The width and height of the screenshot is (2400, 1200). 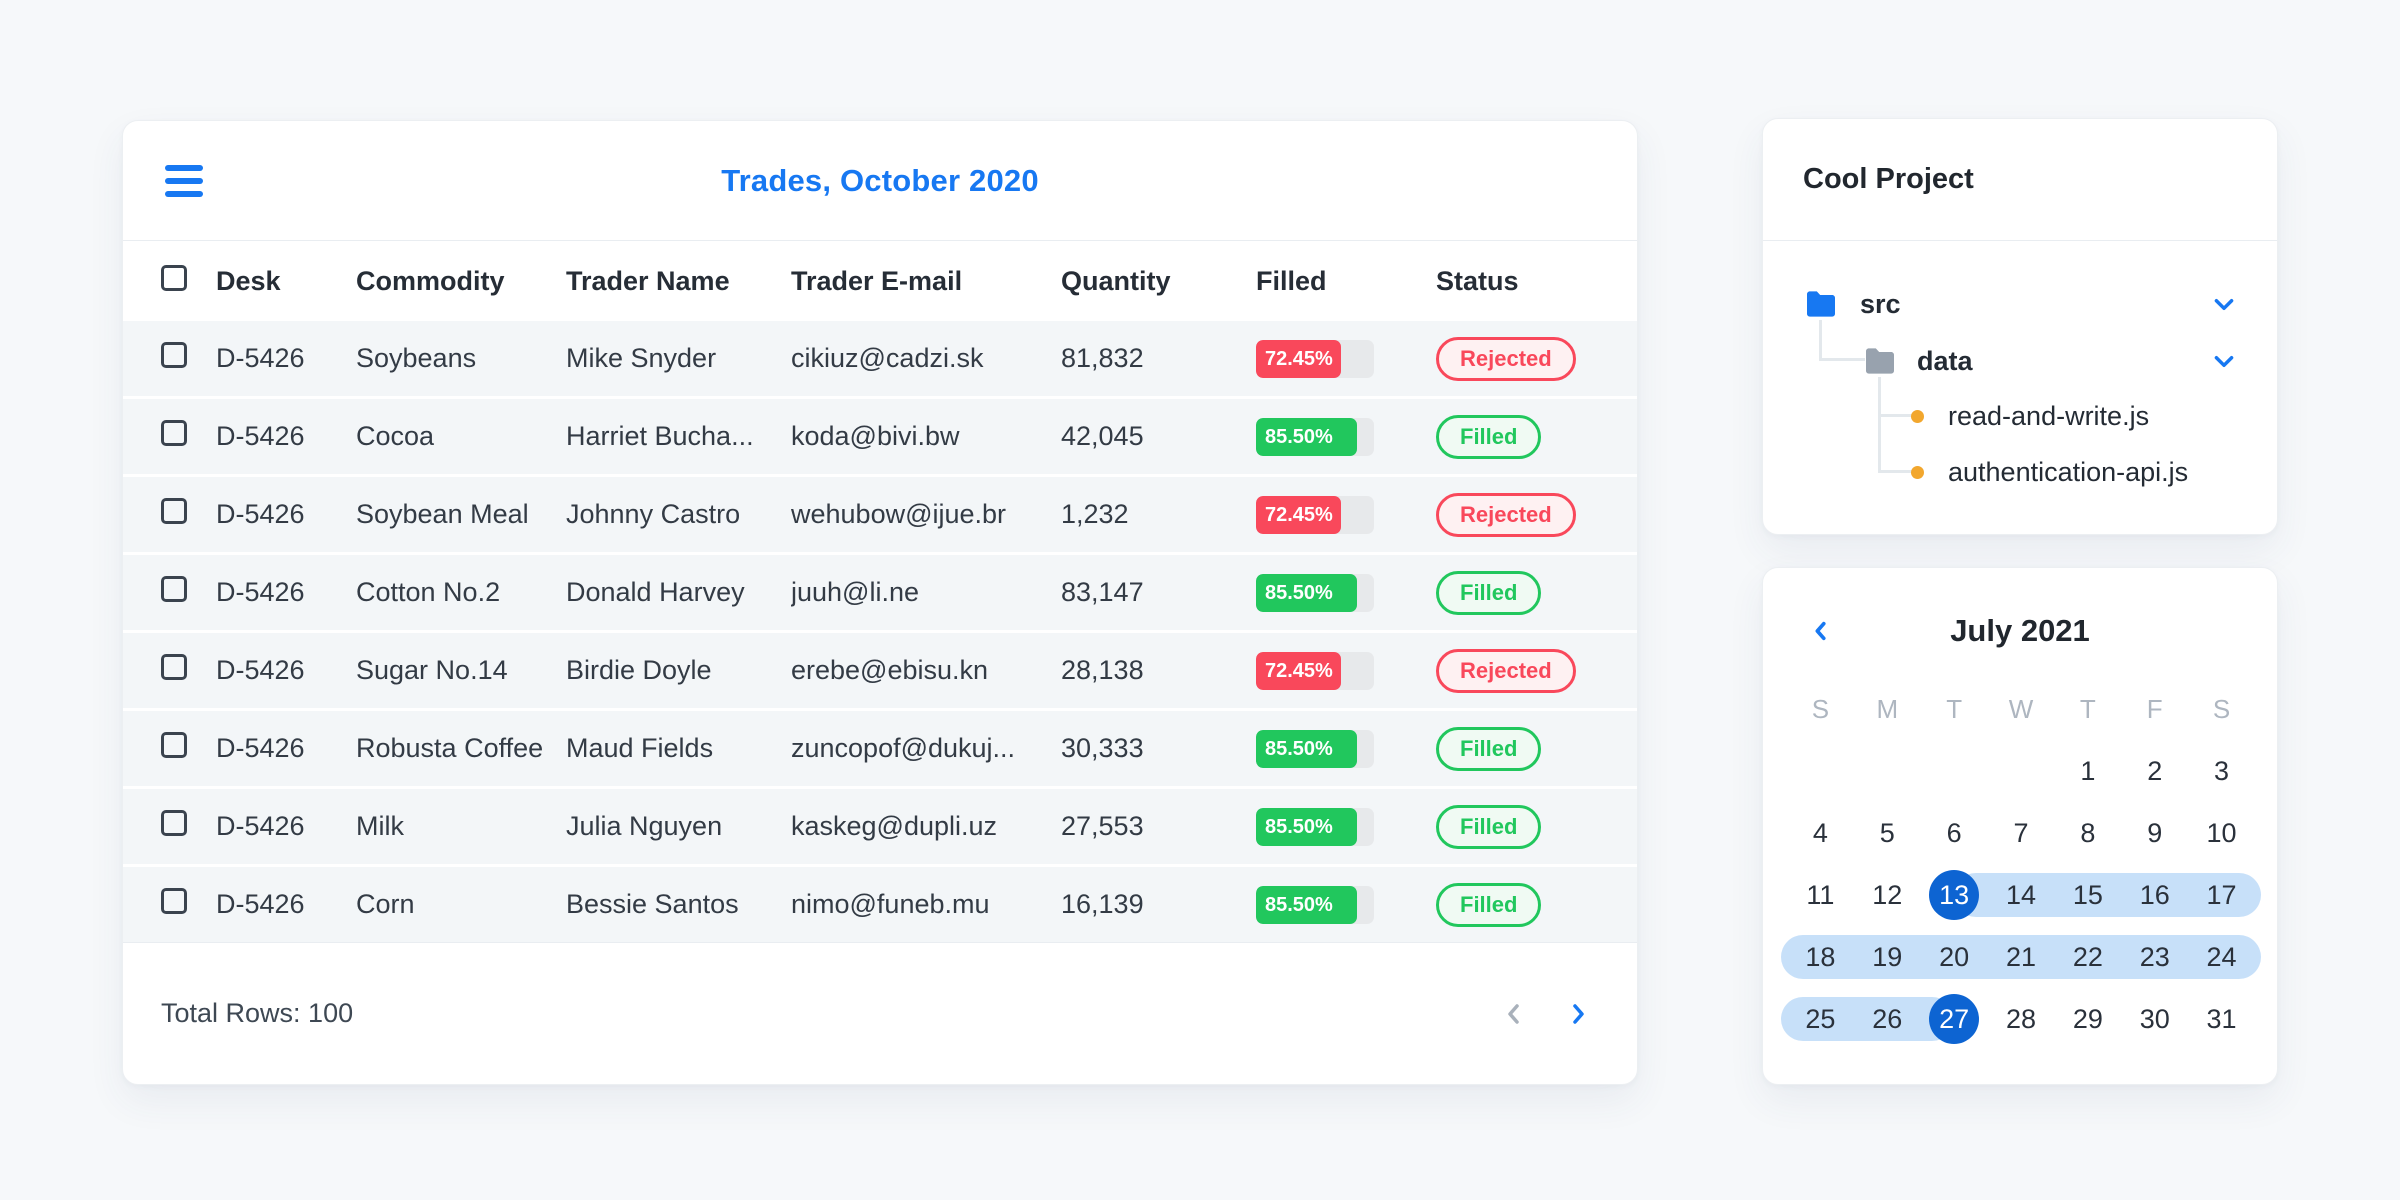 What do you see at coordinates (2221, 771) in the screenshot?
I see `day-3: 3` at bounding box center [2221, 771].